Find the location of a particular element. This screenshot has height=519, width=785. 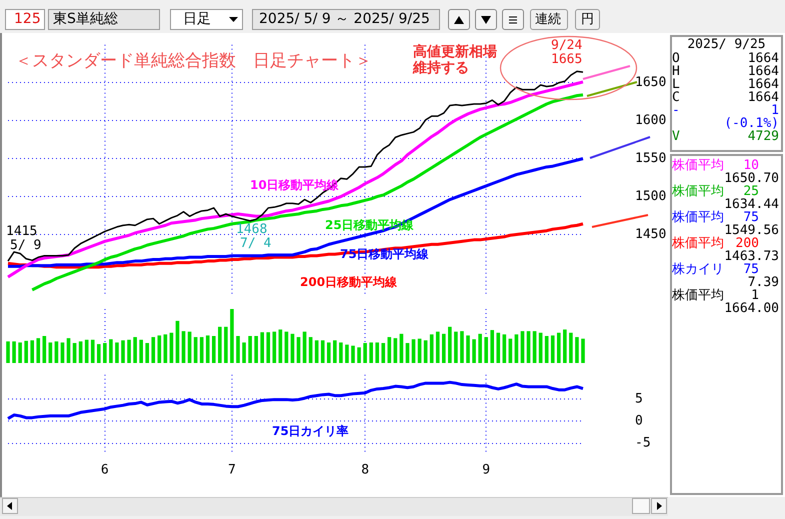

y-tick-label: 5 is located at coordinates (639, 398).